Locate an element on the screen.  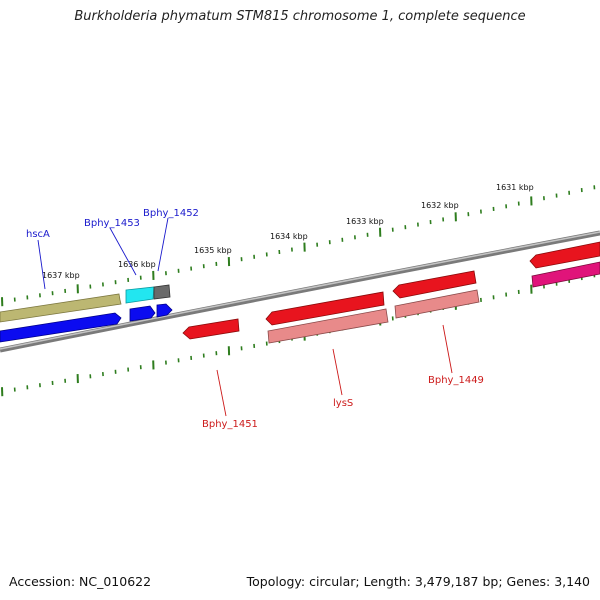
kbp-label-1631: 1631 kbp is located at coordinates (515, 187).